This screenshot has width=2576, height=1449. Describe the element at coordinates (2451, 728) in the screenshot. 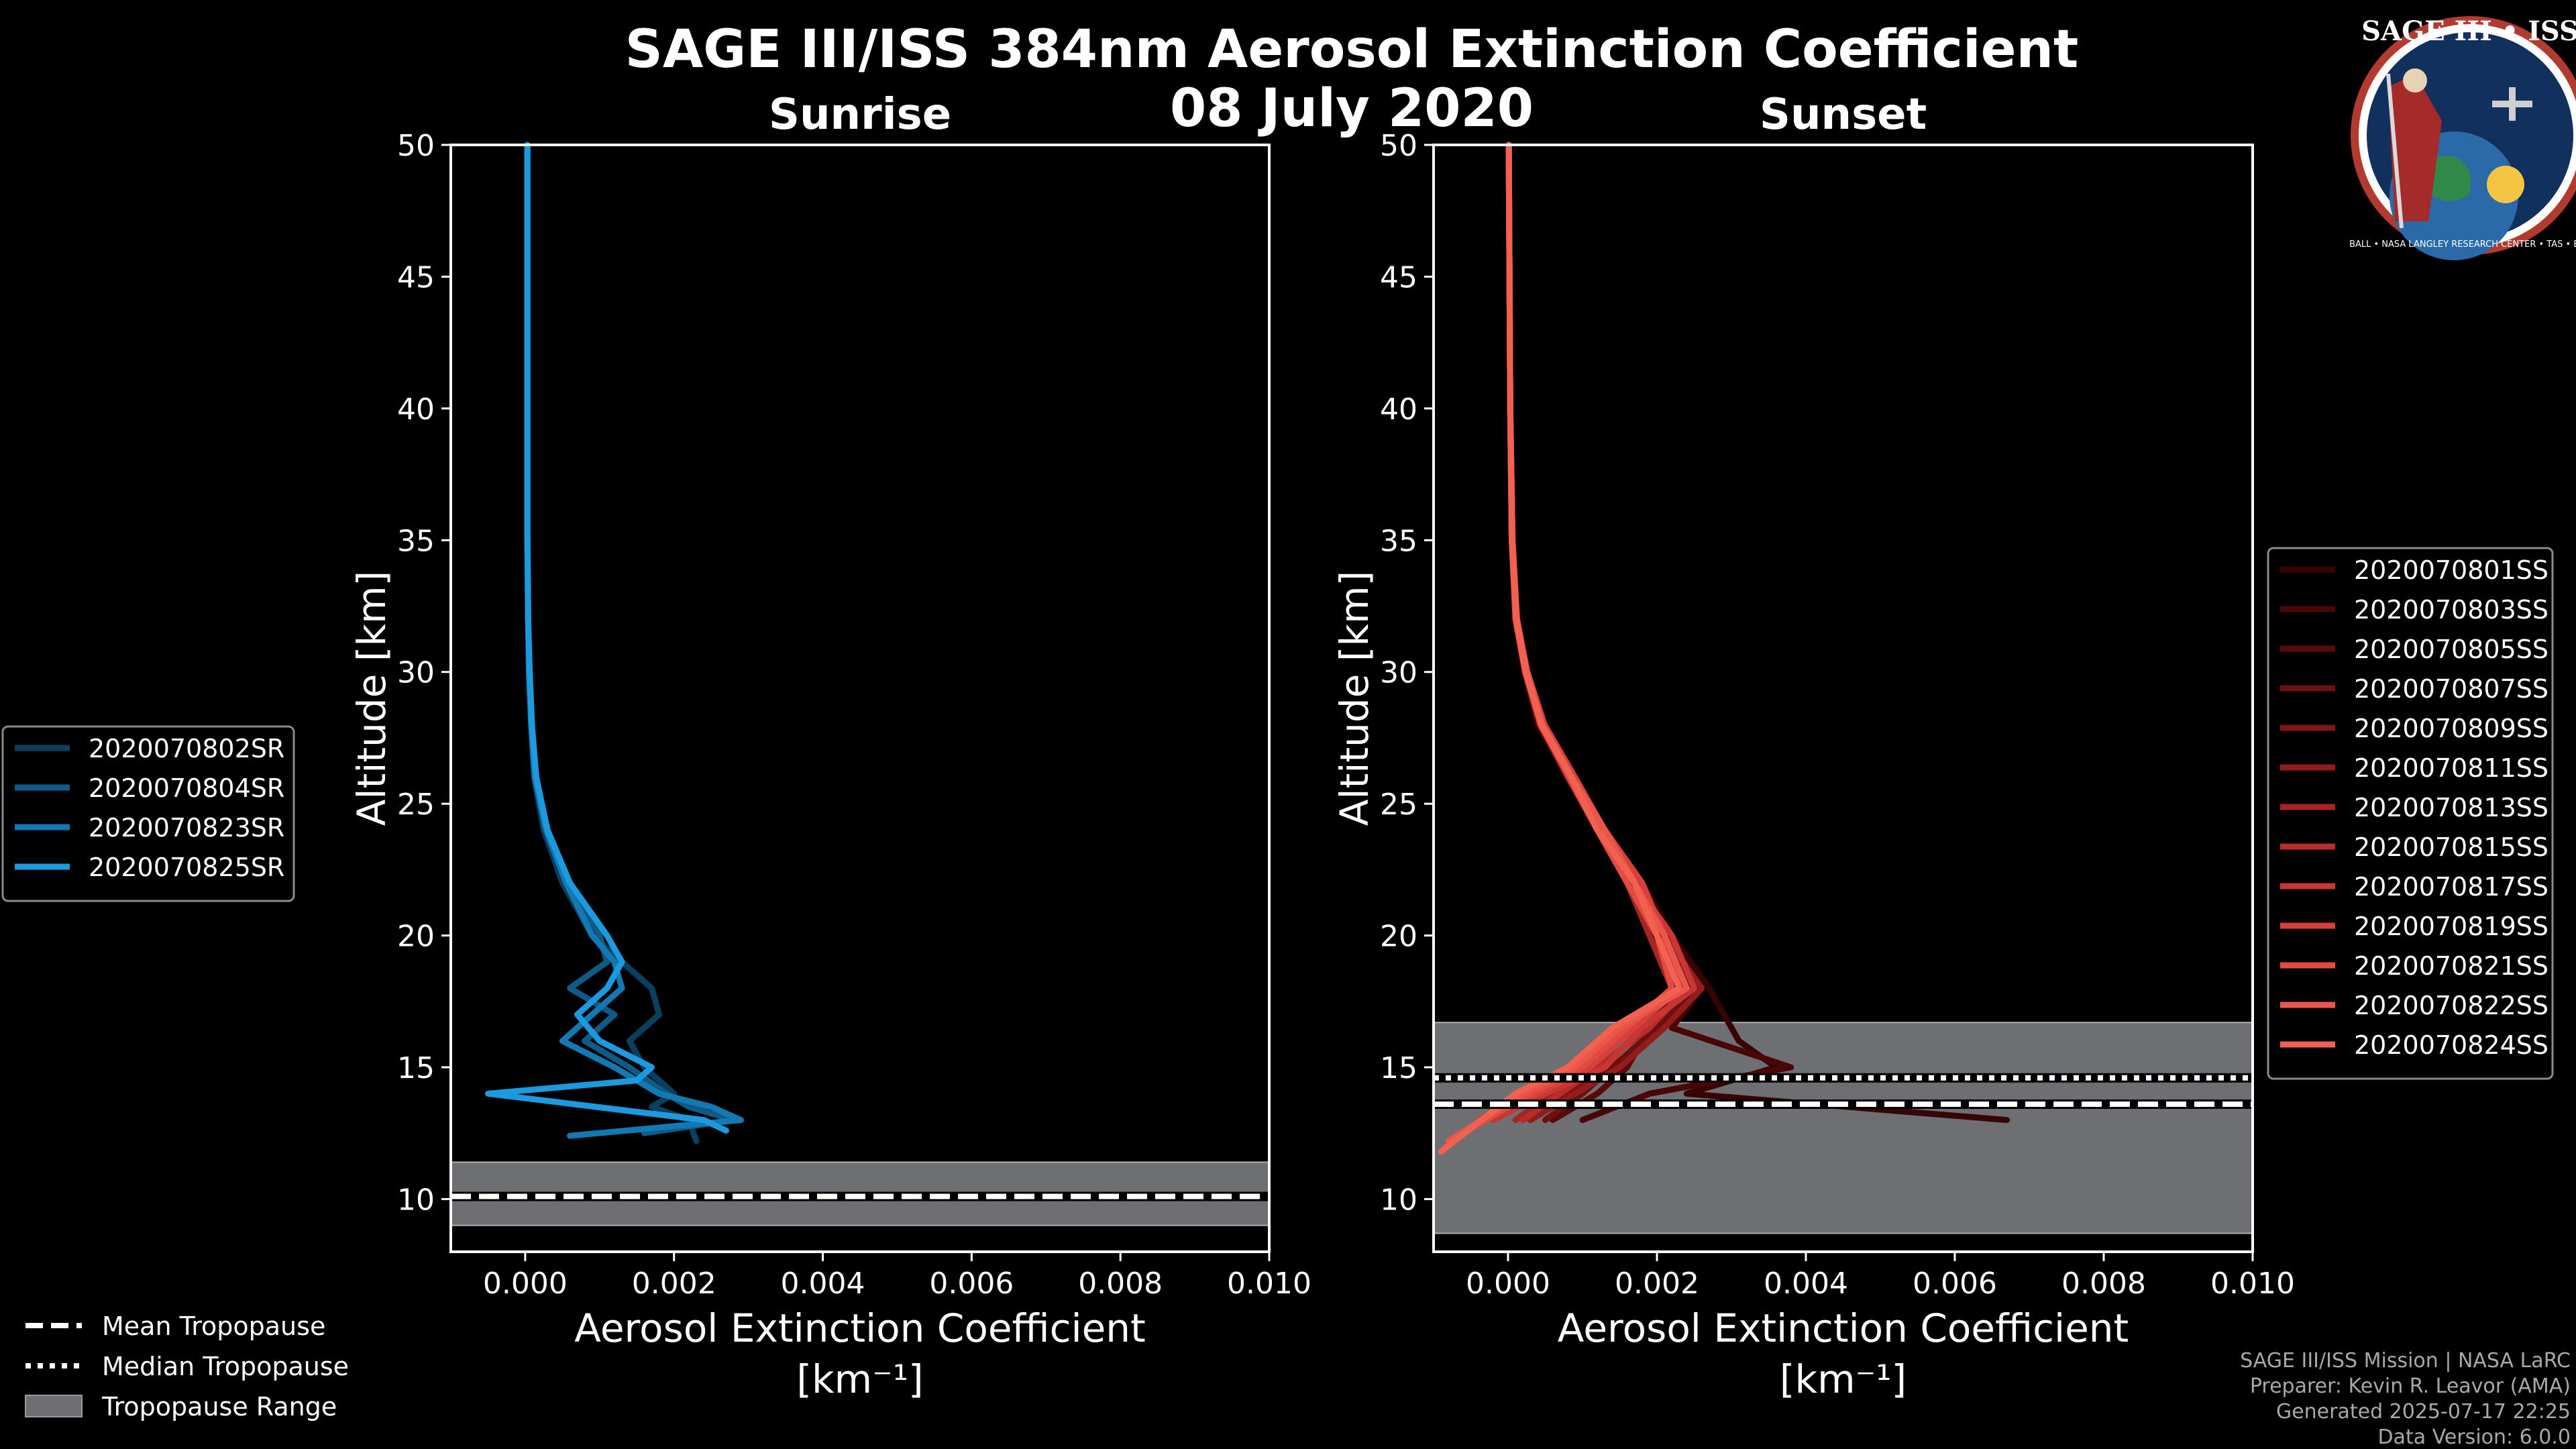

I see `legend-entry: 2020070809SS` at that location.